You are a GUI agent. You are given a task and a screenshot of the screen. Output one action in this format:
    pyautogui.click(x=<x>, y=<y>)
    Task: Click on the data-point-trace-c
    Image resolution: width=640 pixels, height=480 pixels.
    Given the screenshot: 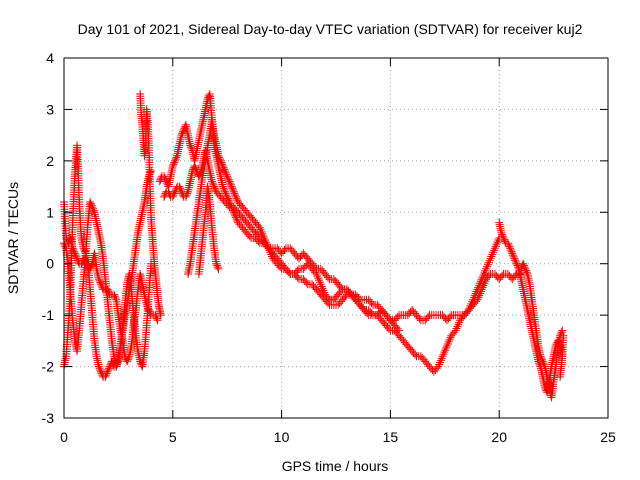 What is the action you would take?
    pyautogui.click(x=116, y=366)
    